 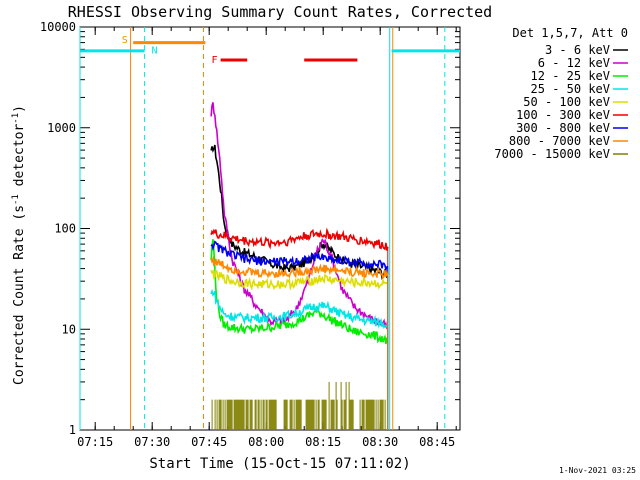 I want to click on state-label-n: N, so click(x=154, y=50).